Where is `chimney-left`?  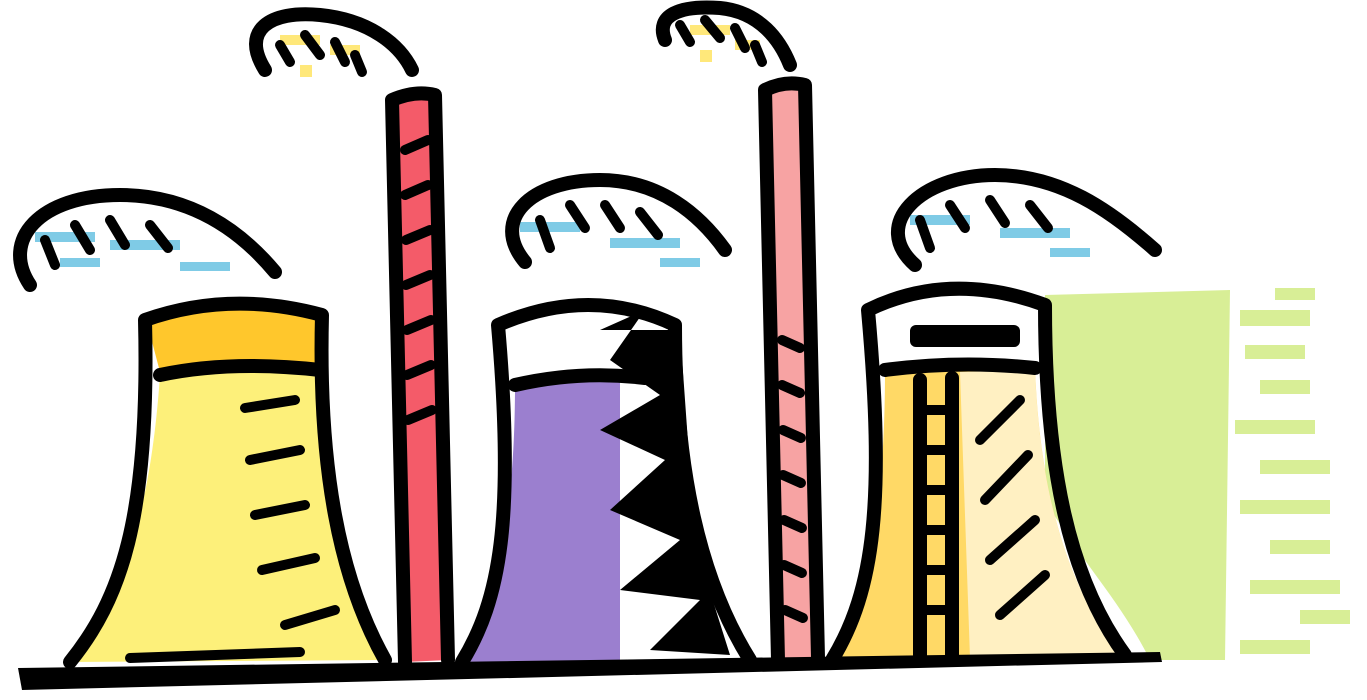 chimney-left is located at coordinates (420, 377).